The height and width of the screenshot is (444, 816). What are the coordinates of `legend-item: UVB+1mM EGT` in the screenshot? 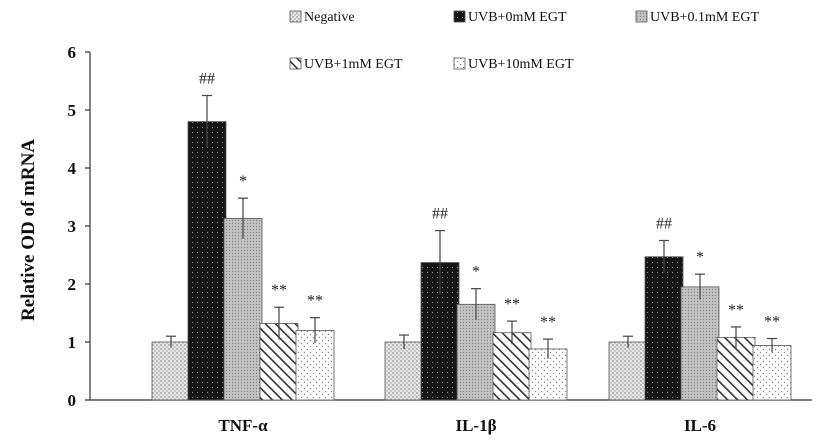 It's located at (346, 64).